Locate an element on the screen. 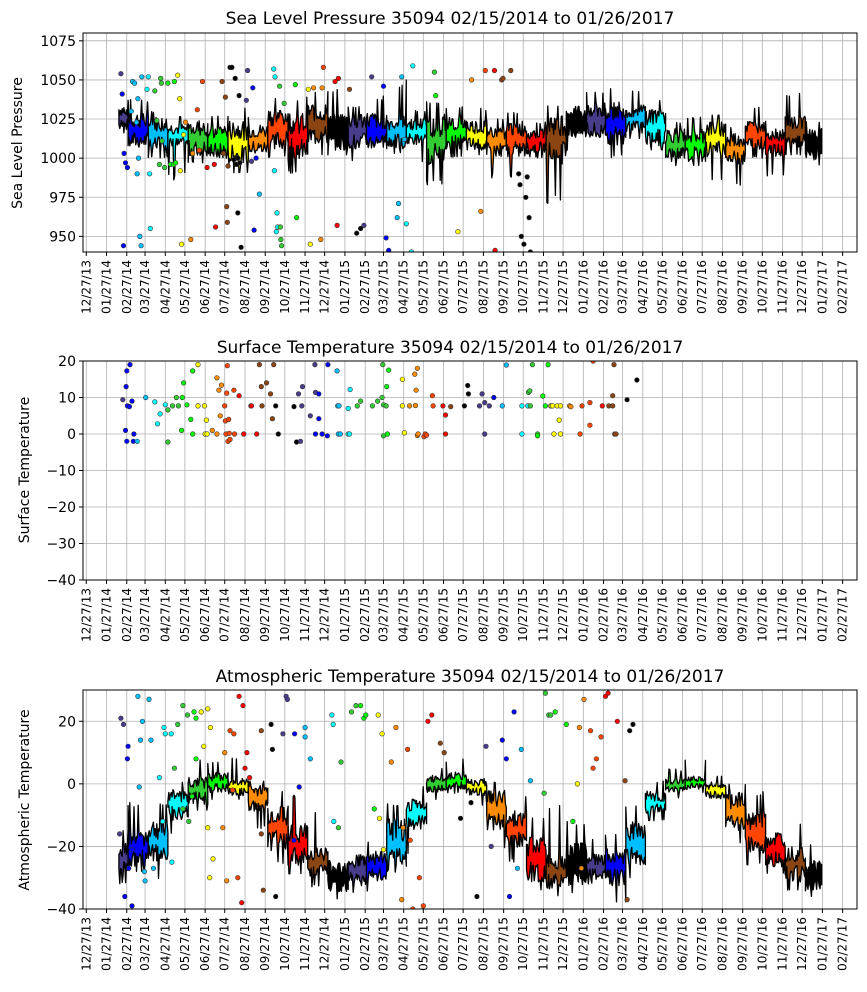  x-tick-label: 04/27/15 is located at coordinates (404, 944).